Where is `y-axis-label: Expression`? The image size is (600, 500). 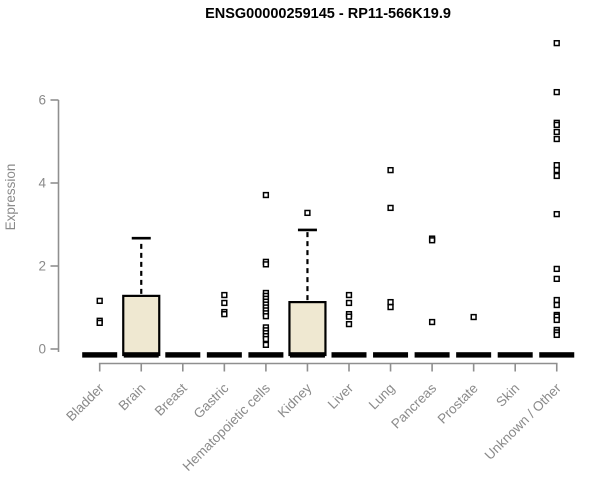 y-axis-label: Expression is located at coordinates (10, 197).